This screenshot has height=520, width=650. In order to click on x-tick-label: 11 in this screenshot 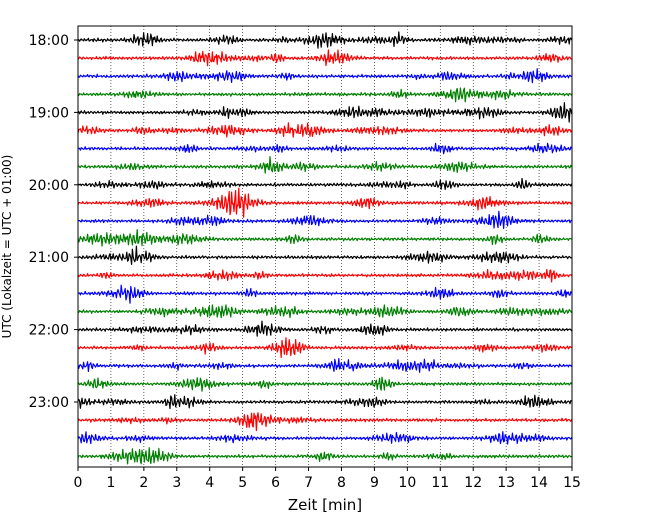, I will do `click(440, 483)`.